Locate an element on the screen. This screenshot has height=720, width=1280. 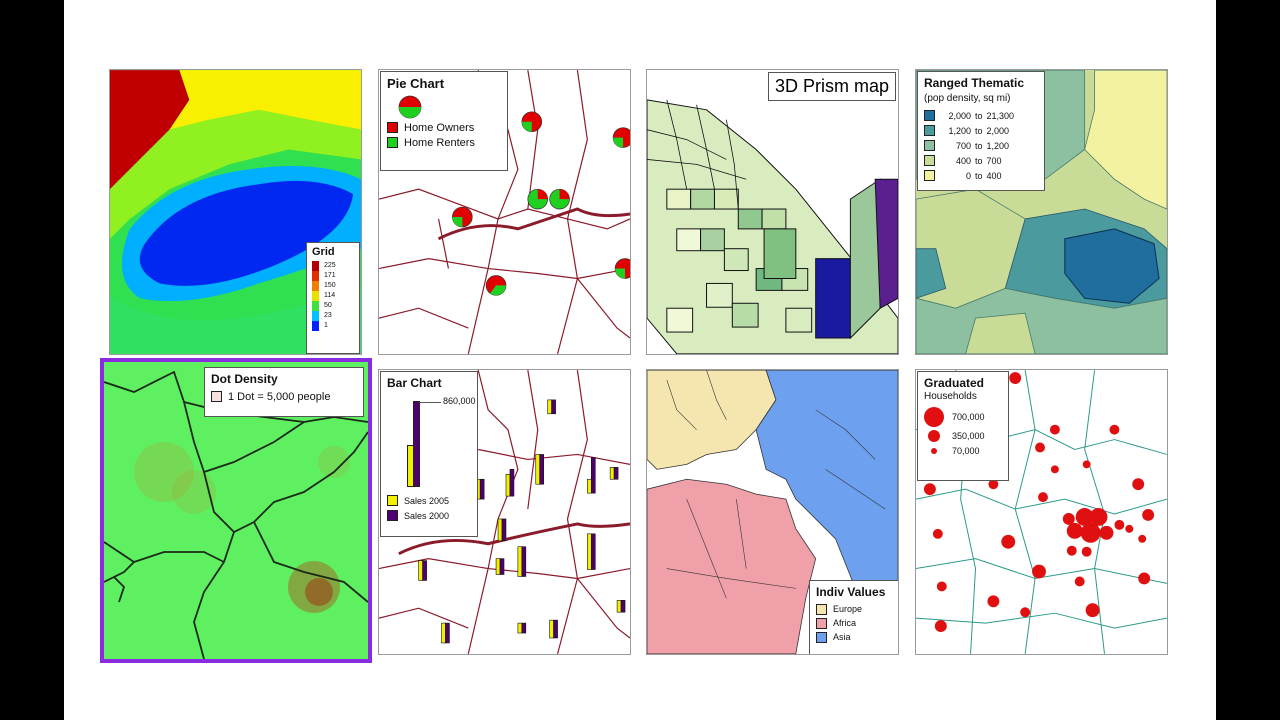
indiv-values-legend-row: Europe is located at coordinates (854, 609).